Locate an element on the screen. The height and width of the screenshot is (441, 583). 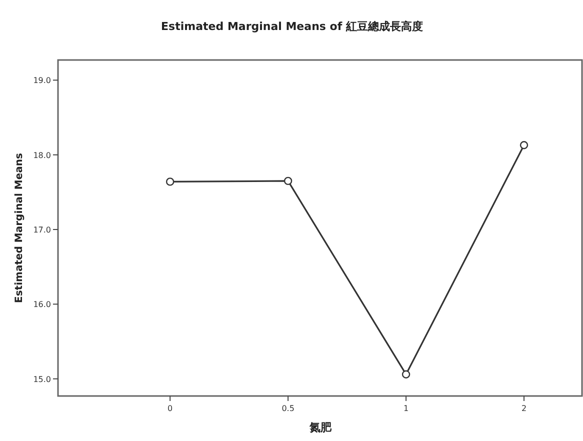
x-tick-label: 0 is located at coordinates (170, 408).